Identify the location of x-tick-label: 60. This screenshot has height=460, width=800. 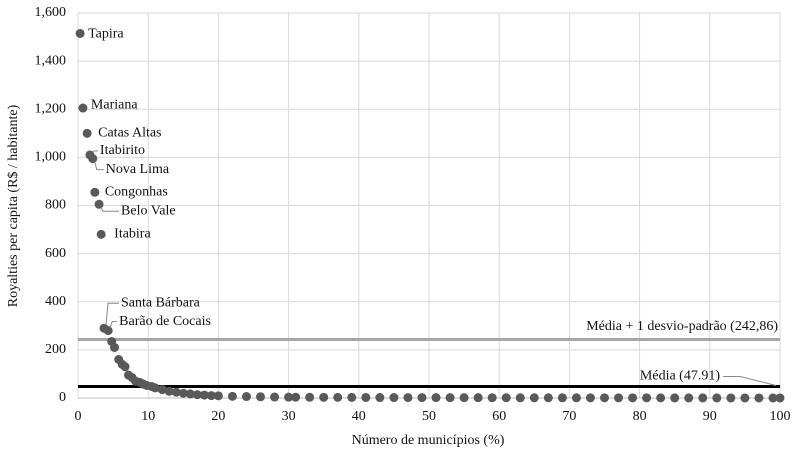
(499, 416).